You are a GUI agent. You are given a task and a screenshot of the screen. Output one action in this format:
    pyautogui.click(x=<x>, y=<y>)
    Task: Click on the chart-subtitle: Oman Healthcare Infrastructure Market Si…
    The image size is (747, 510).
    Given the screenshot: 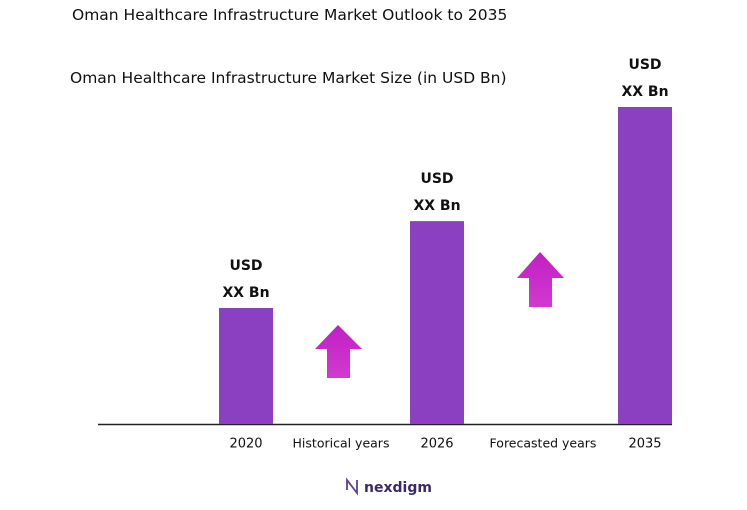 What is the action you would take?
    pyautogui.click(x=288, y=78)
    